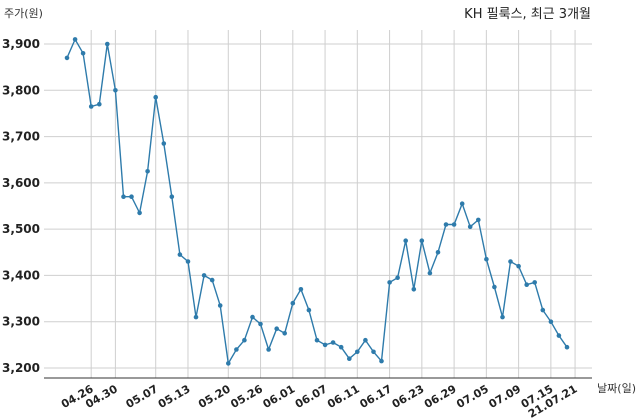  What do you see at coordinates (246, 396) in the screenshot?
I see `x-tick-label: 05.26` at bounding box center [246, 396].